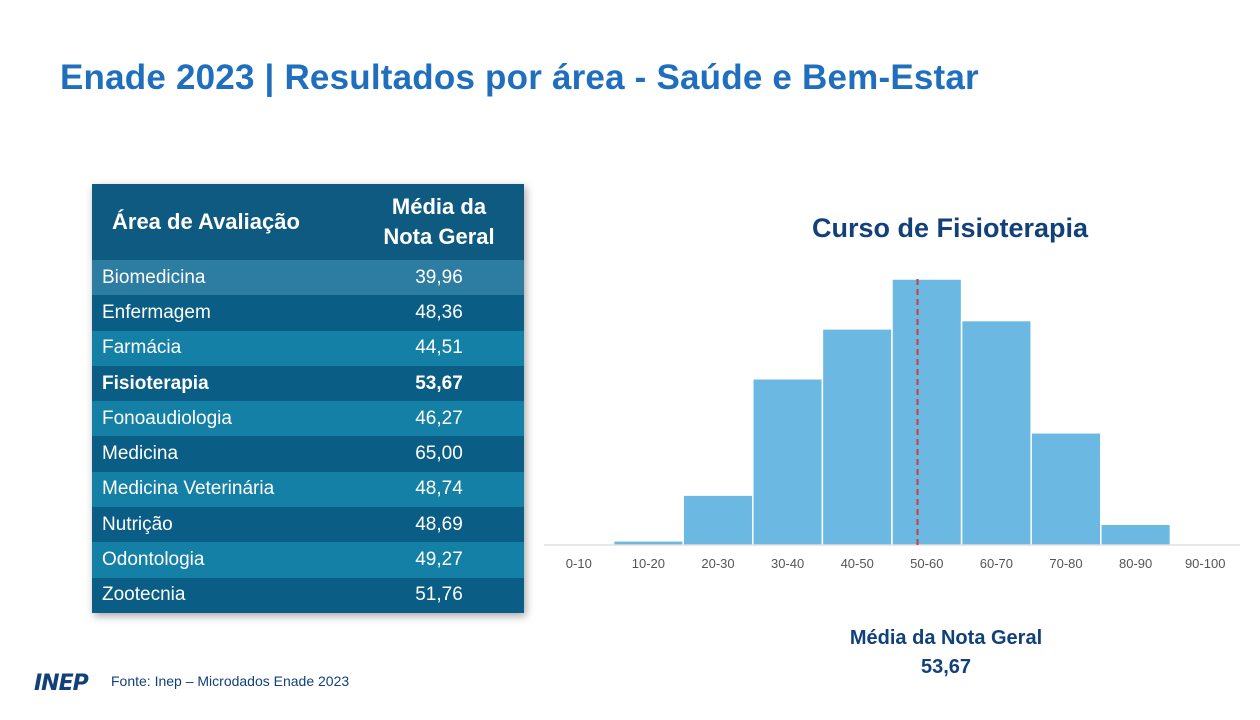  I want to click on row-area: Odontologia, so click(153, 560).